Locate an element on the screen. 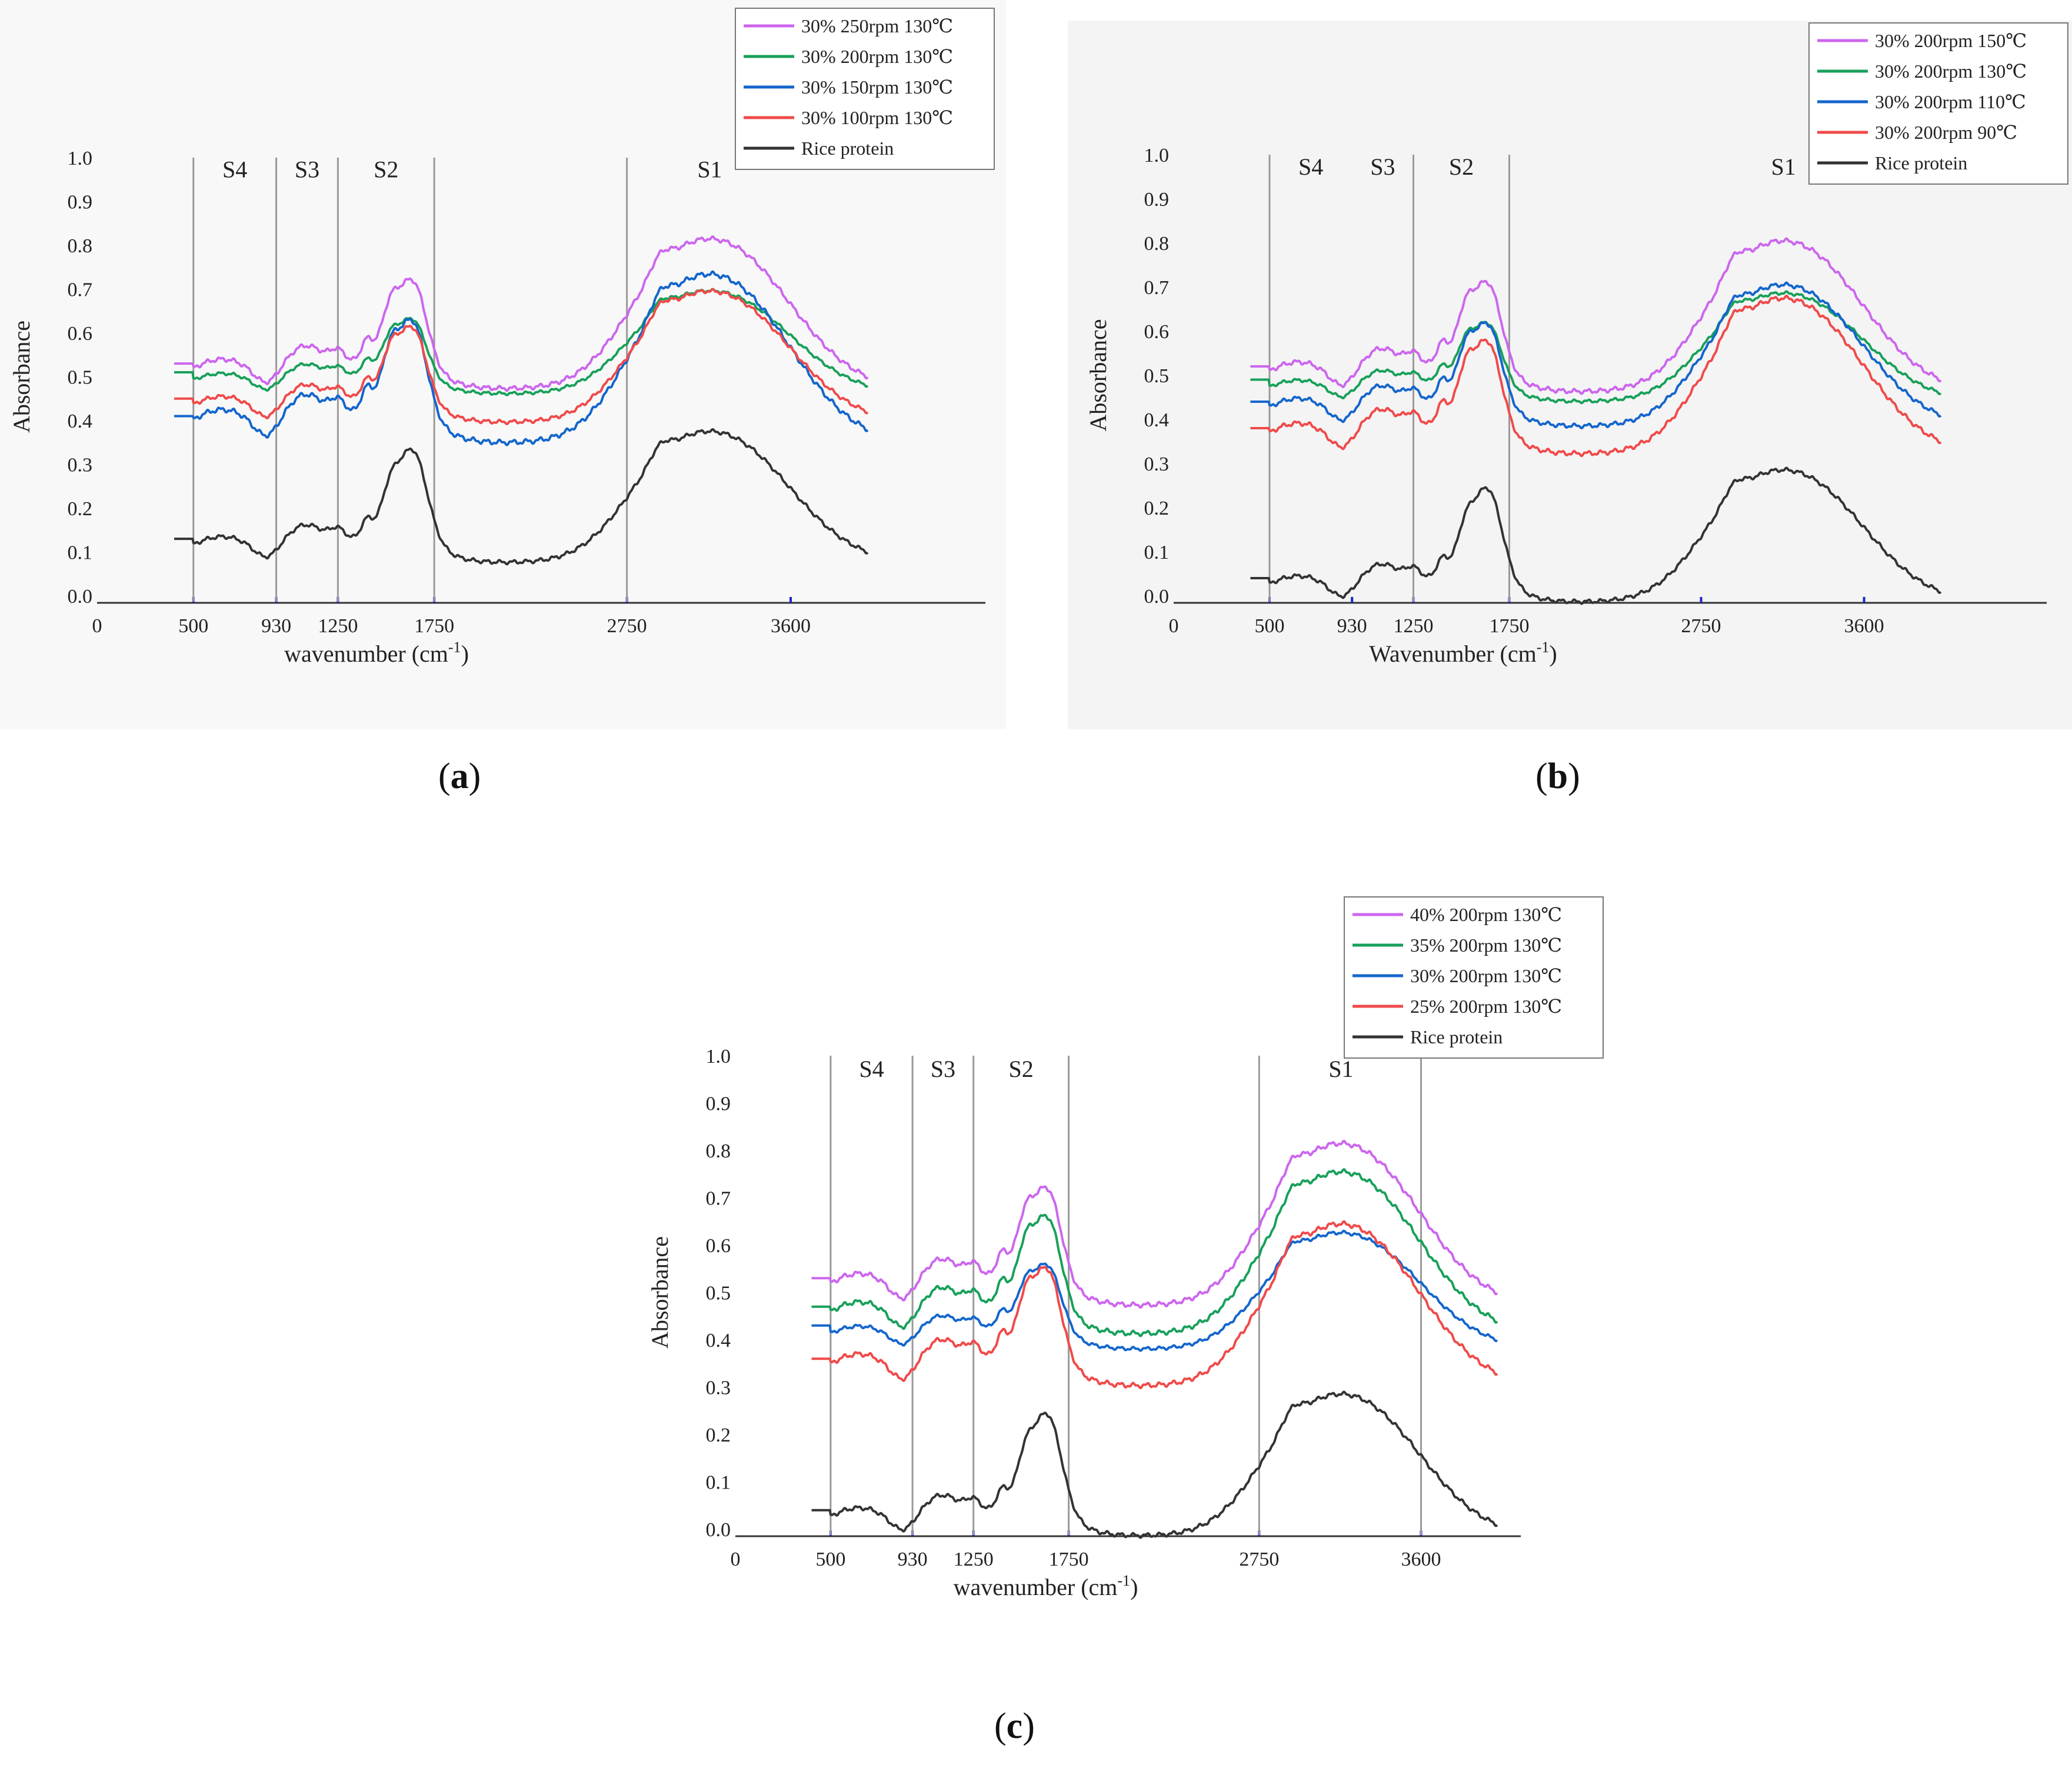  legend-label: 30% 100rpm 130℃ is located at coordinates (877, 118).